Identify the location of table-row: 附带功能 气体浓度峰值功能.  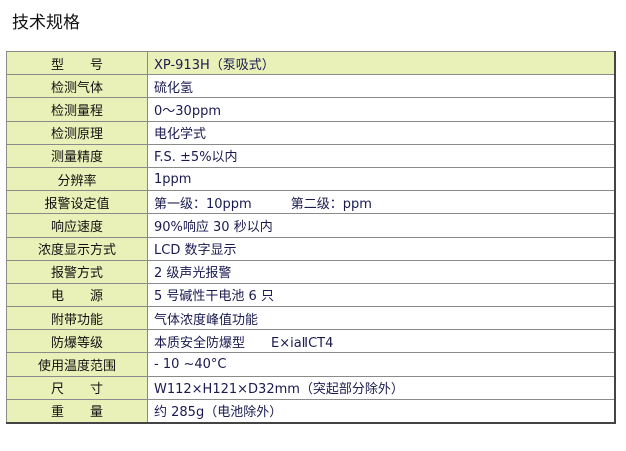
(311, 318).